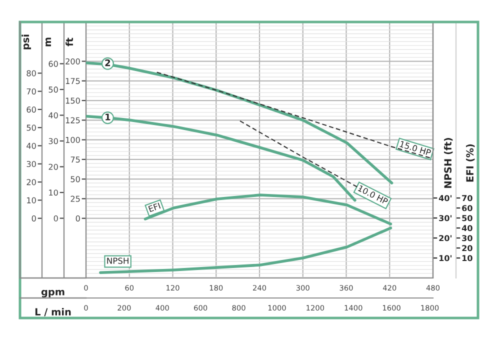  I want to click on y-tick-label: 70, so click(467, 198).